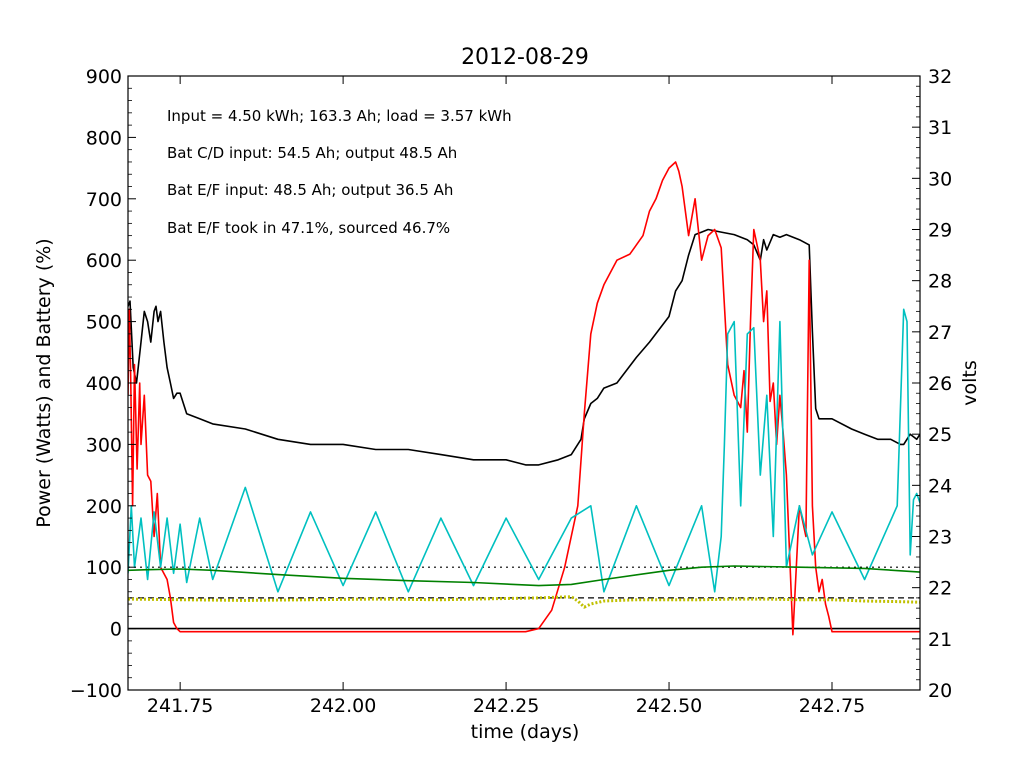 The image size is (1024, 768). I want to click on y-tick-label: 300, so click(104, 445).